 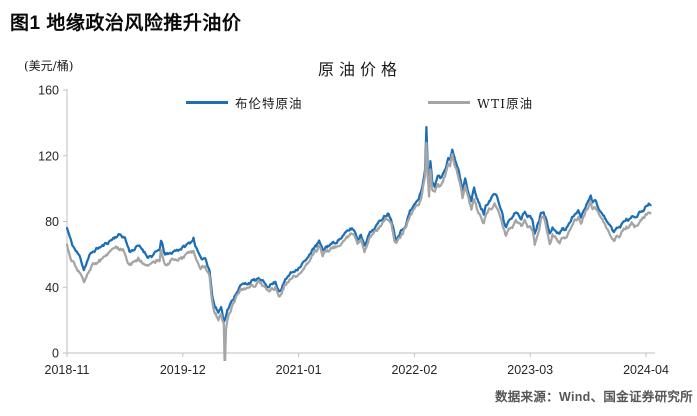 What do you see at coordinates (49, 66) in the screenshot?
I see `y-axis-unit-label: (美元/桶)` at bounding box center [49, 66].